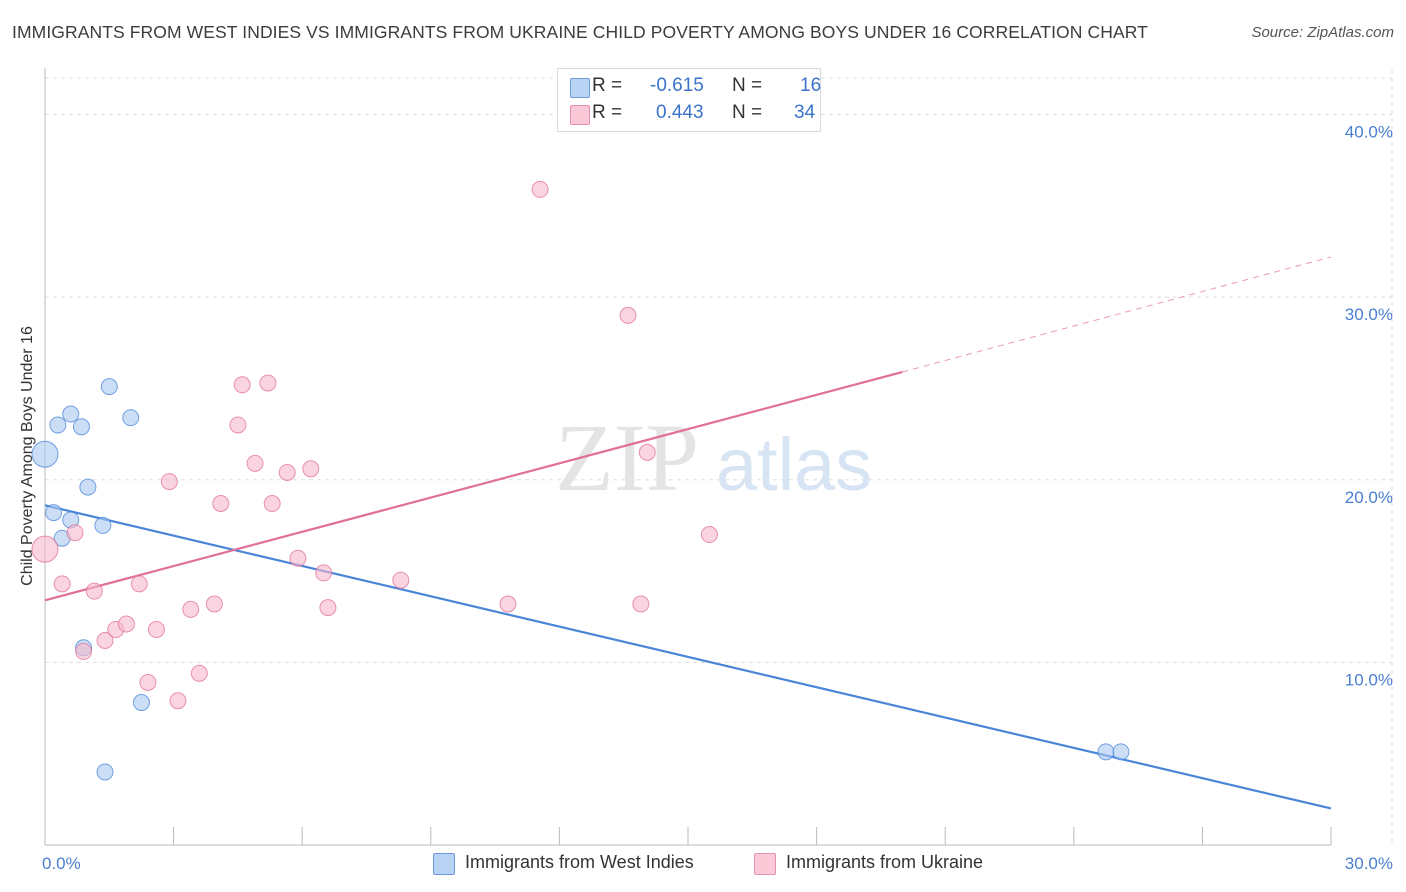  I want to click on y-tick-label: 40.0%, so click(1369, 132).